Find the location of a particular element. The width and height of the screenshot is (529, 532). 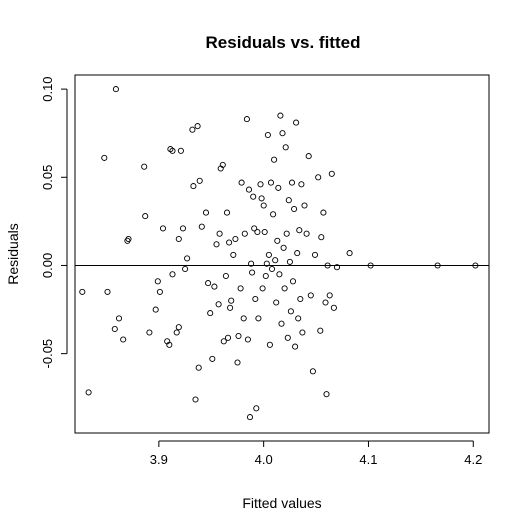

x-tick-label: 4.0 is located at coordinates (264, 459).